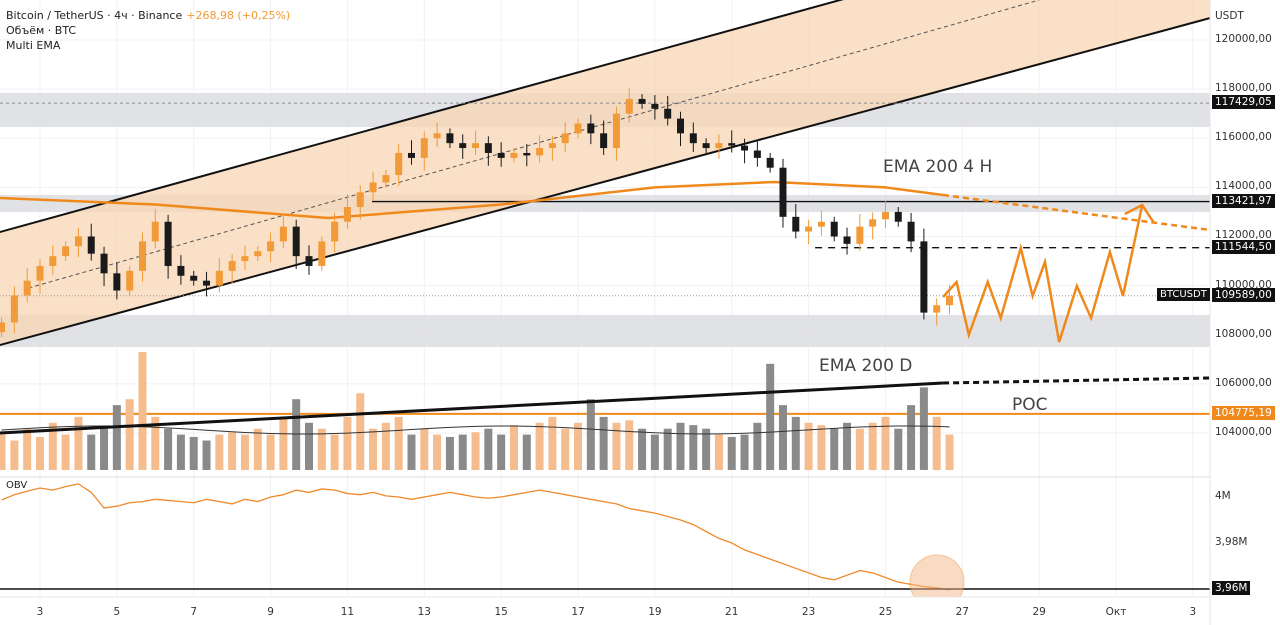 The height and width of the screenshot is (625, 1280). Describe the element at coordinates (33, 45) in the screenshot. I see `ema-indicator-label: Multi EMA` at that location.